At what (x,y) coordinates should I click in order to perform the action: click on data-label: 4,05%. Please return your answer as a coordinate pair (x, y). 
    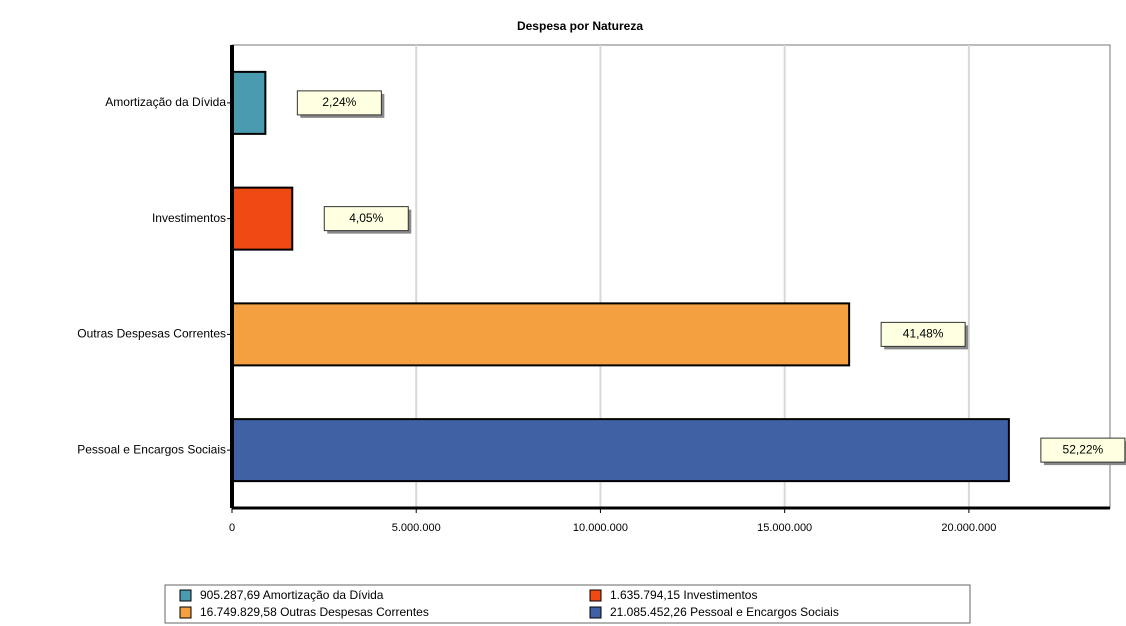
    Looking at the image, I should click on (366, 218).